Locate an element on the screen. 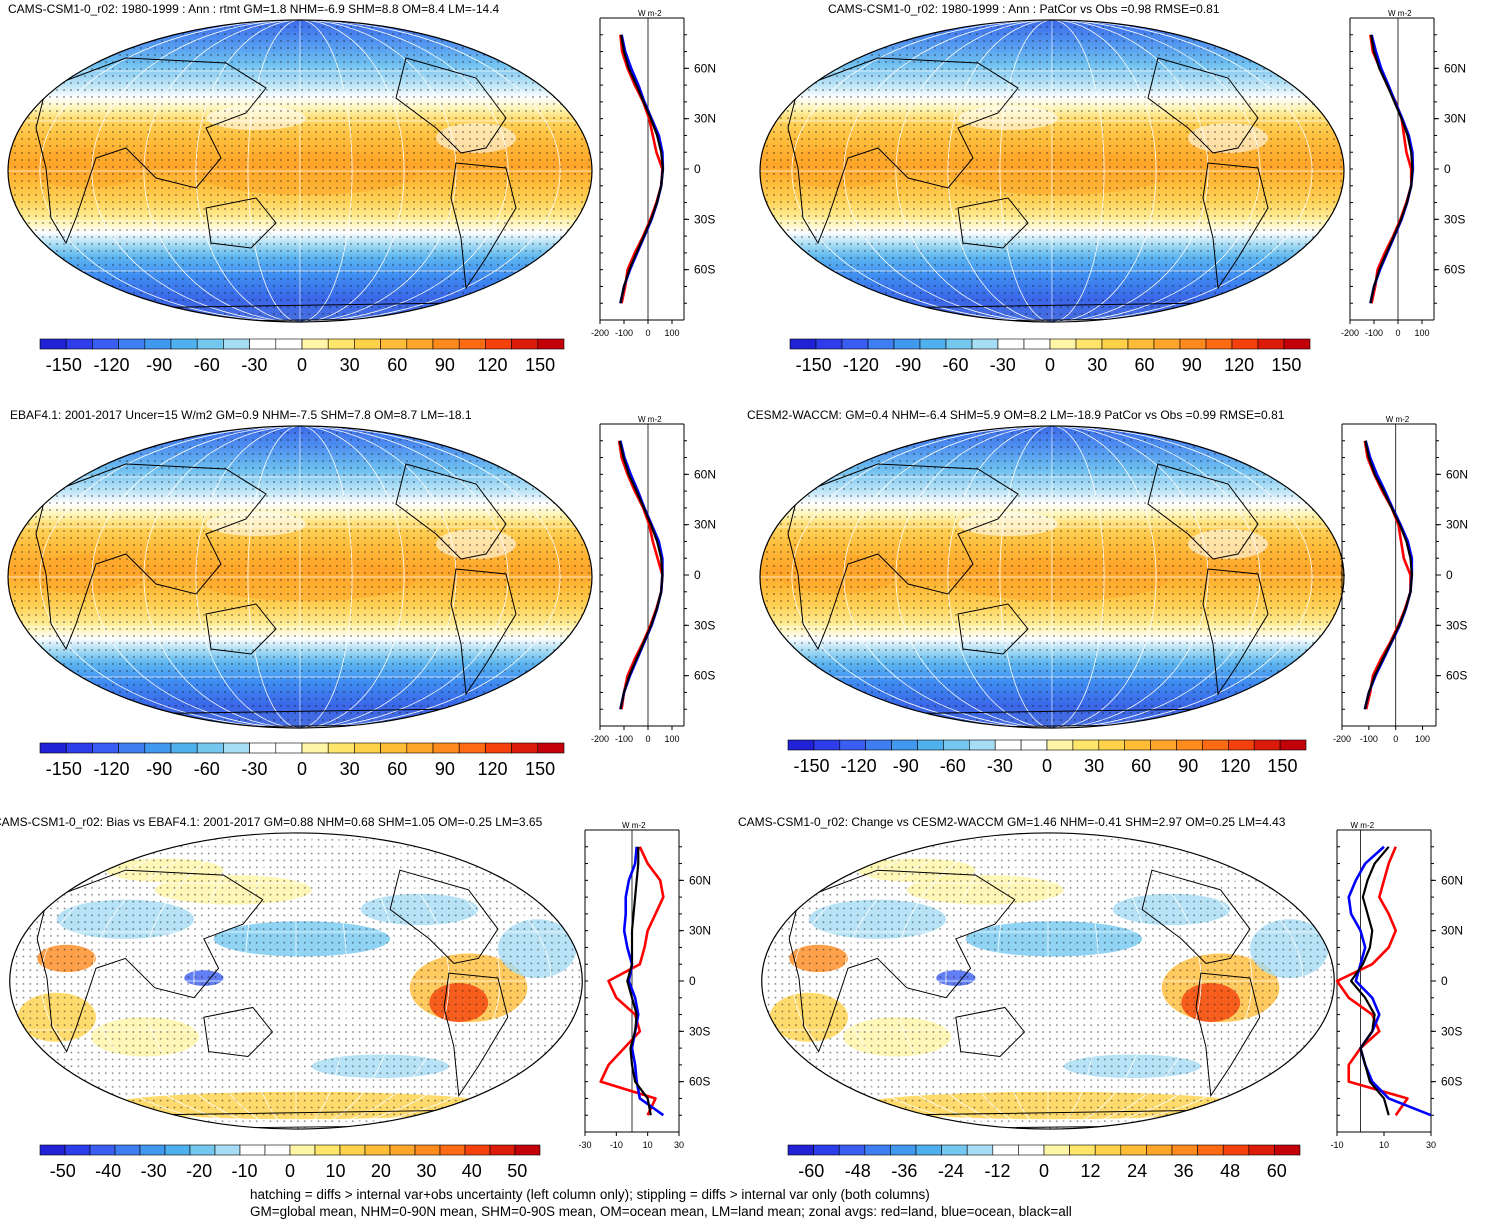 The width and height of the screenshot is (1489, 1220). panel-3-lat-tick: 30N is located at coordinates (705, 525).